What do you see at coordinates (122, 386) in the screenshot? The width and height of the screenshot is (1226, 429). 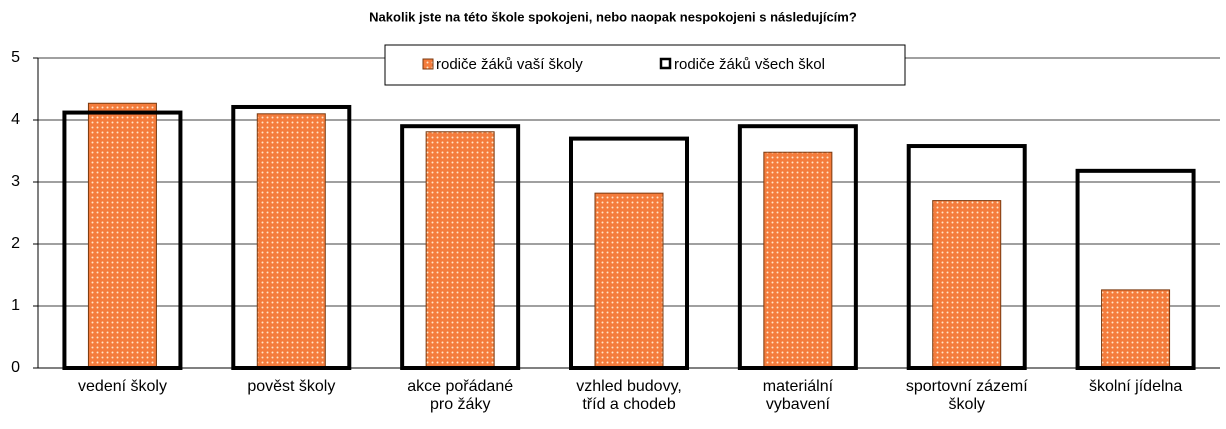 I see `x-tick-label: vedení školy` at bounding box center [122, 386].